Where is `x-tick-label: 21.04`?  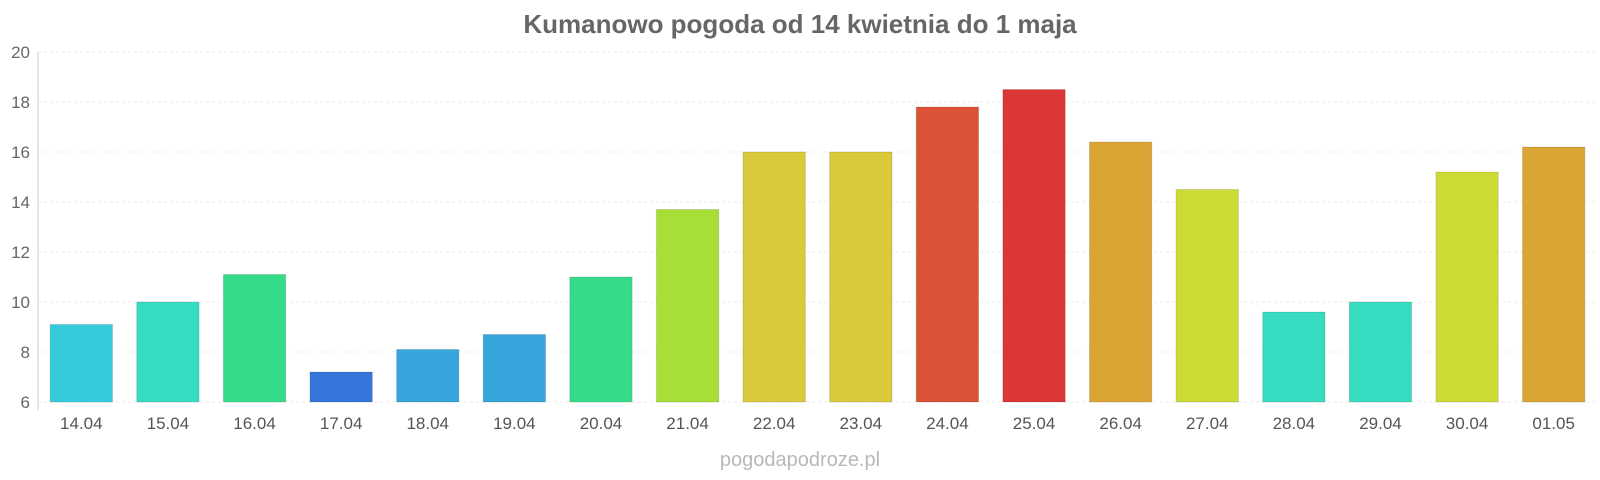 x-tick-label: 21.04 is located at coordinates (687, 423).